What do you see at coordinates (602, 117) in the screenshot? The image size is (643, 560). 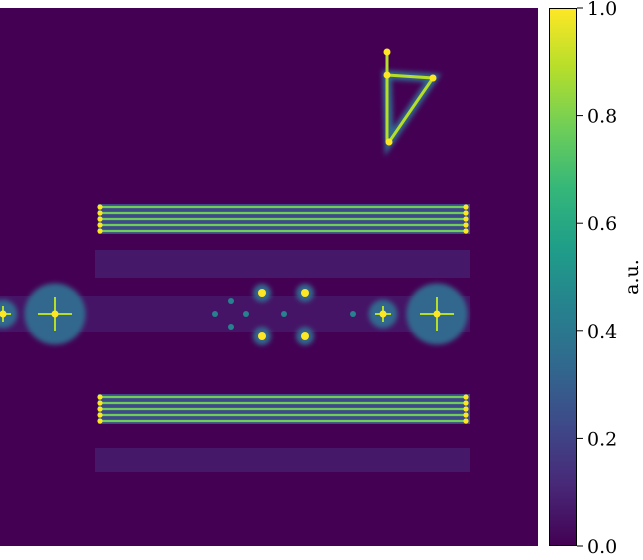 I see `colorbar-tick-label: 0.8` at bounding box center [602, 117].